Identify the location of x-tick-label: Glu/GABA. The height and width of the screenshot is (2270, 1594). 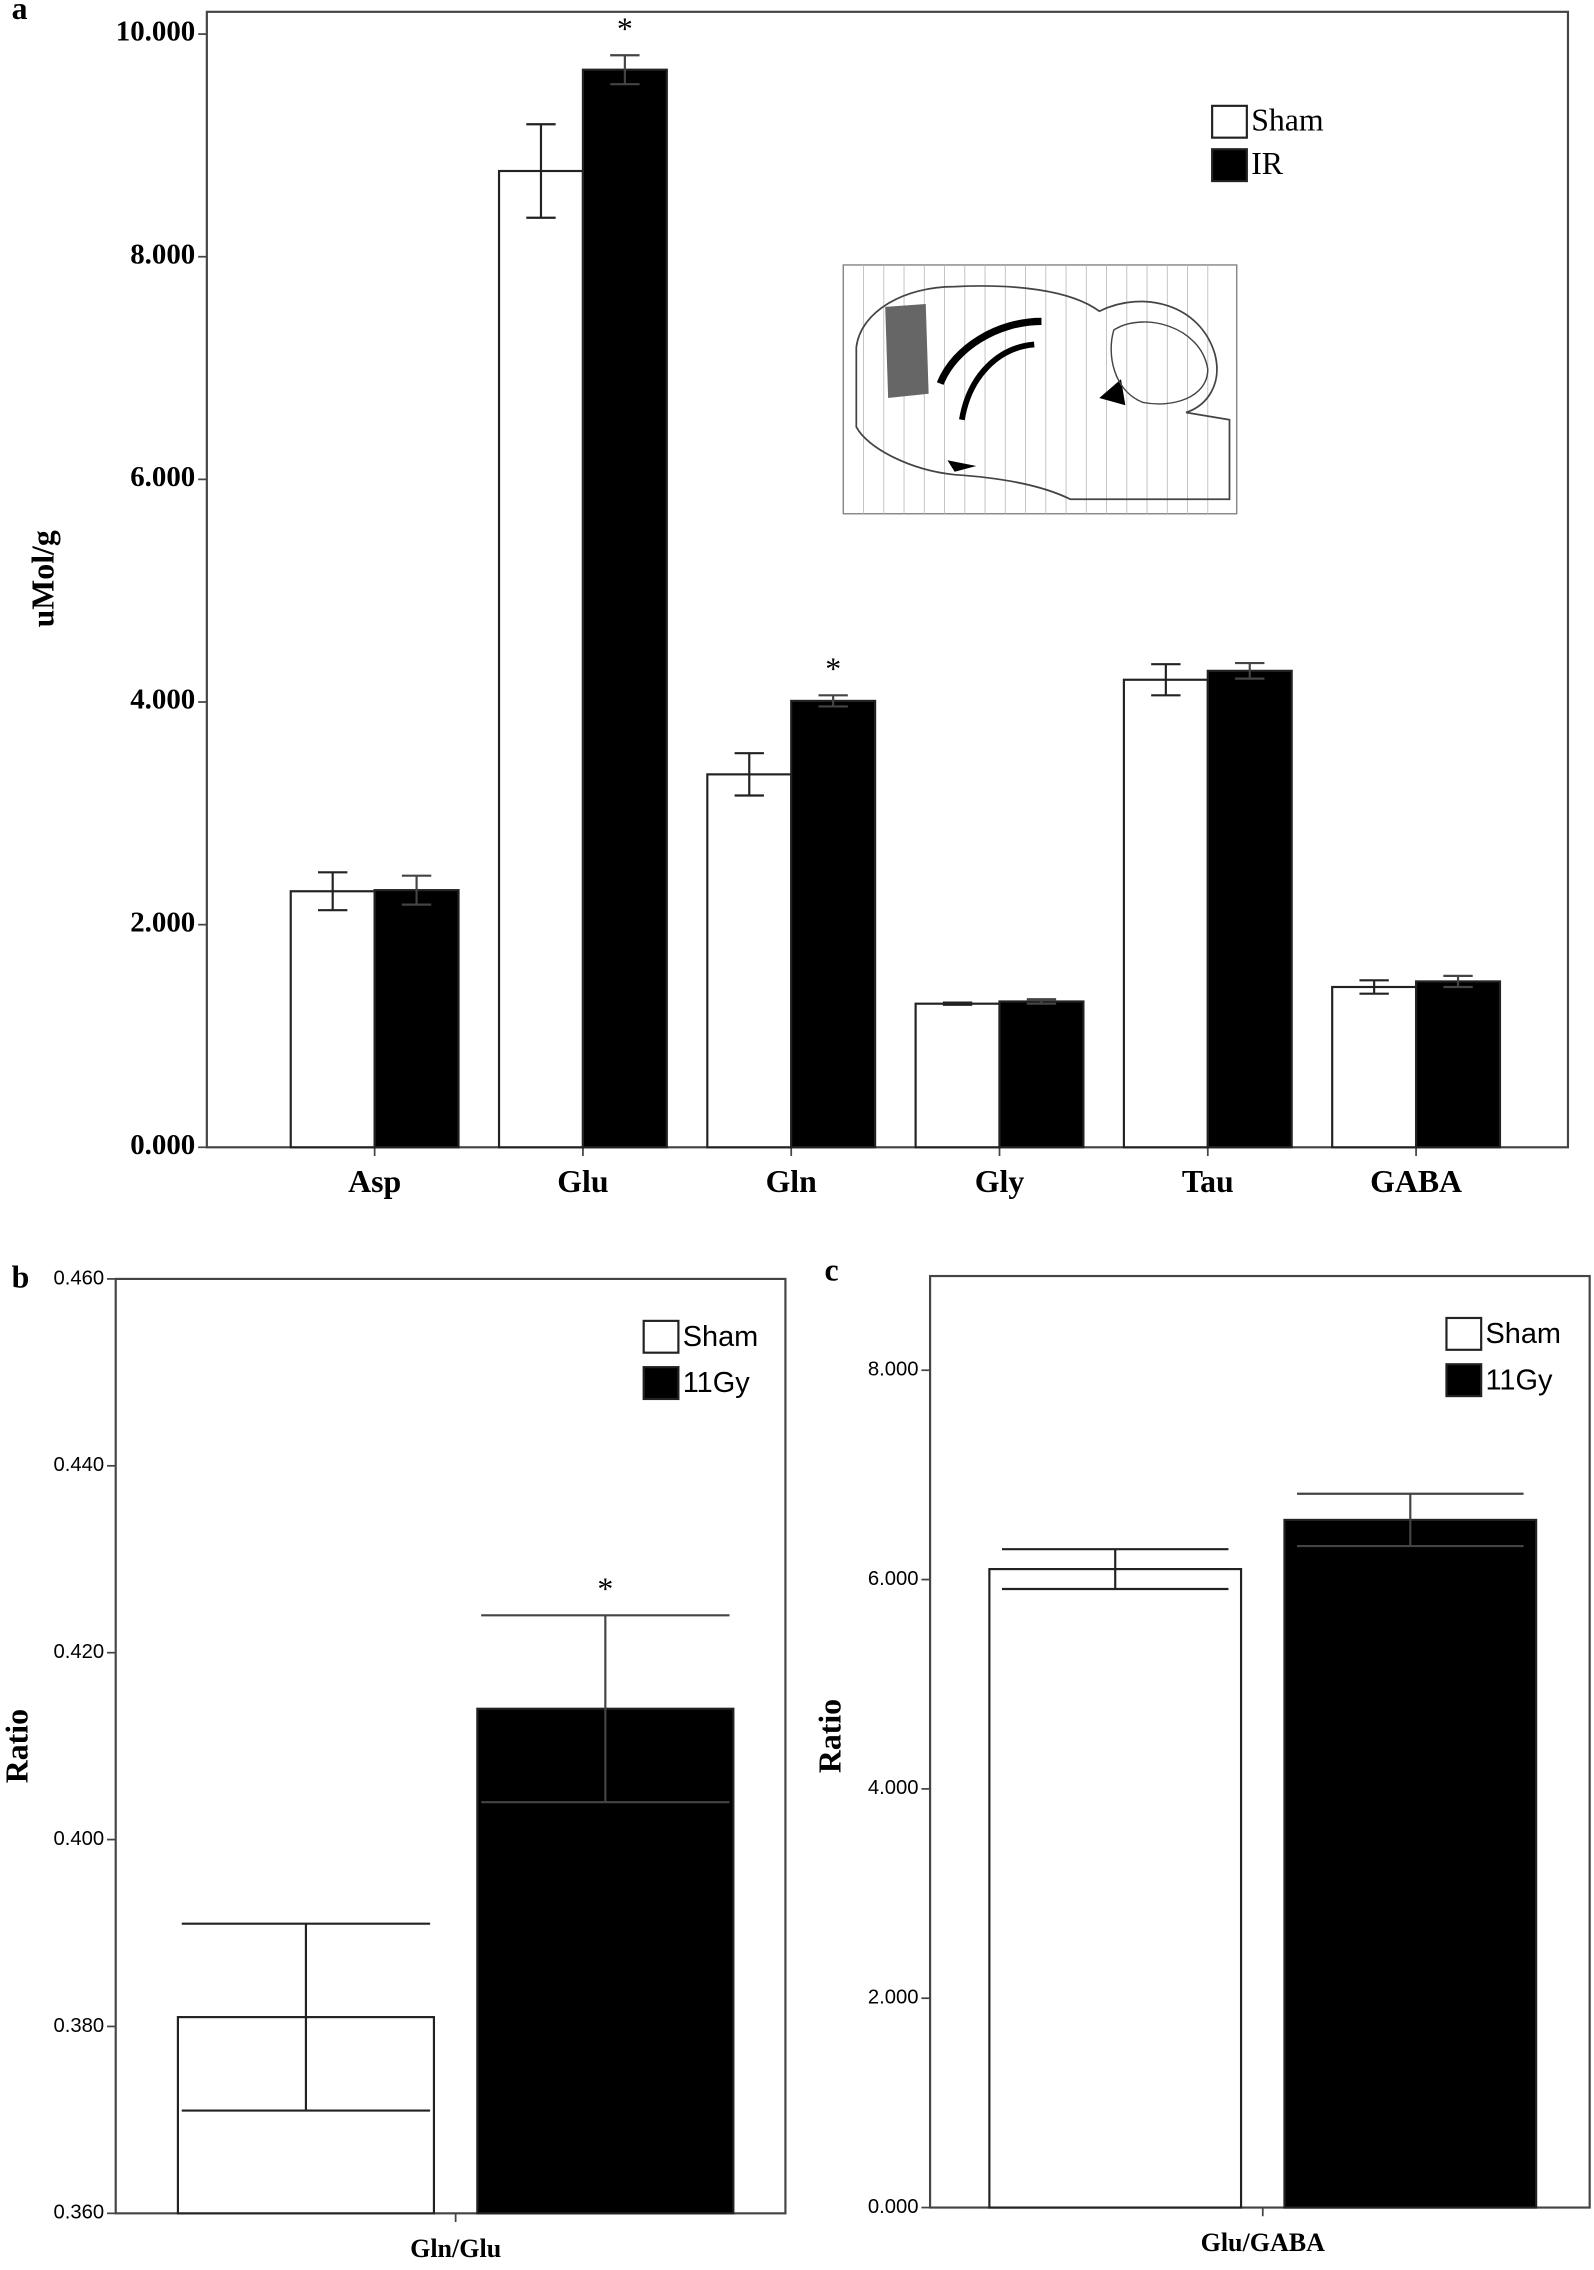
(1263, 2242).